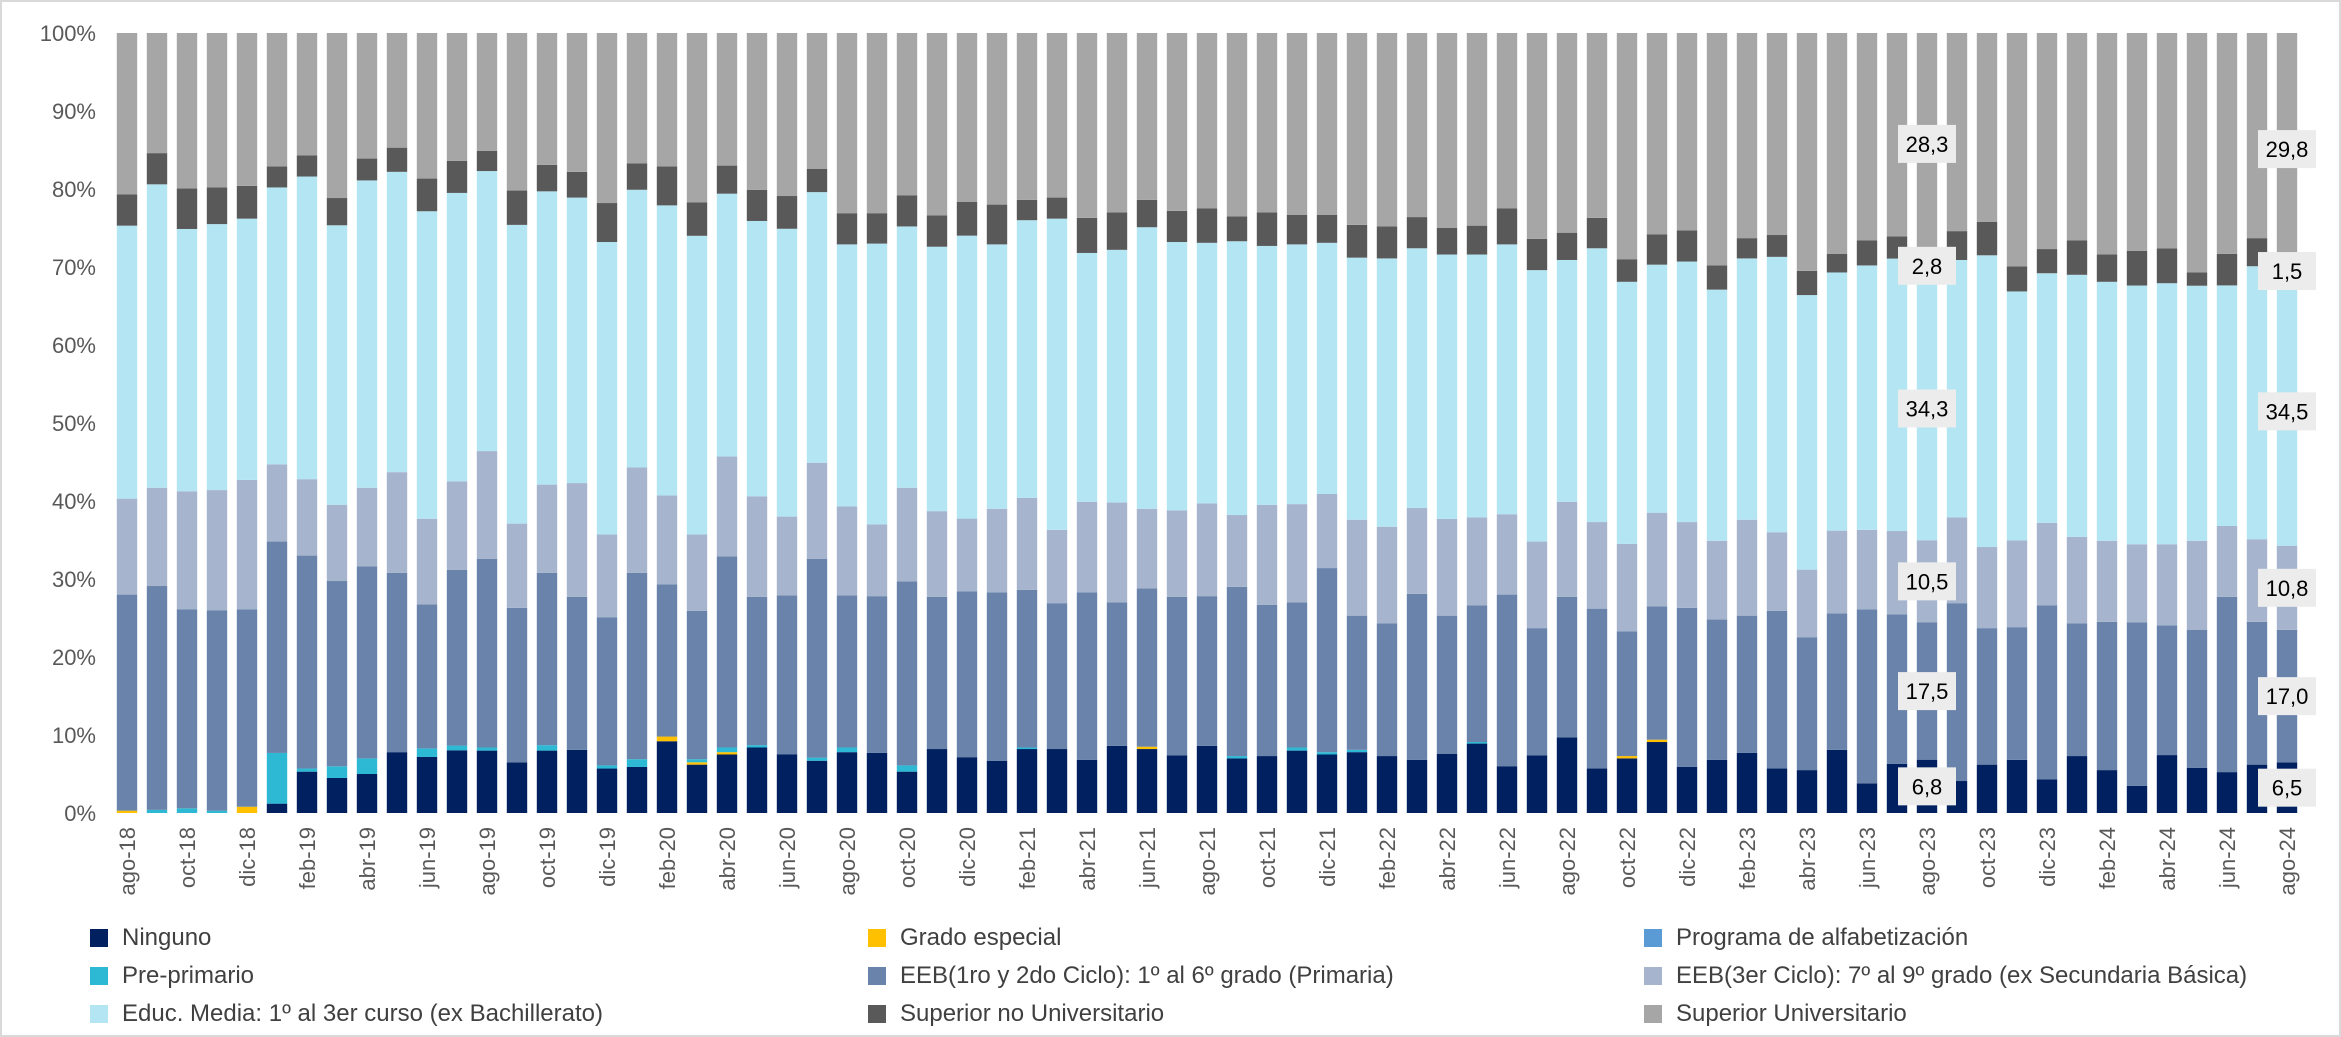 This screenshot has width=2341, height=1037. Describe the element at coordinates (1867, 858) in the screenshot. I see `x-tick-label: jun-23` at that location.